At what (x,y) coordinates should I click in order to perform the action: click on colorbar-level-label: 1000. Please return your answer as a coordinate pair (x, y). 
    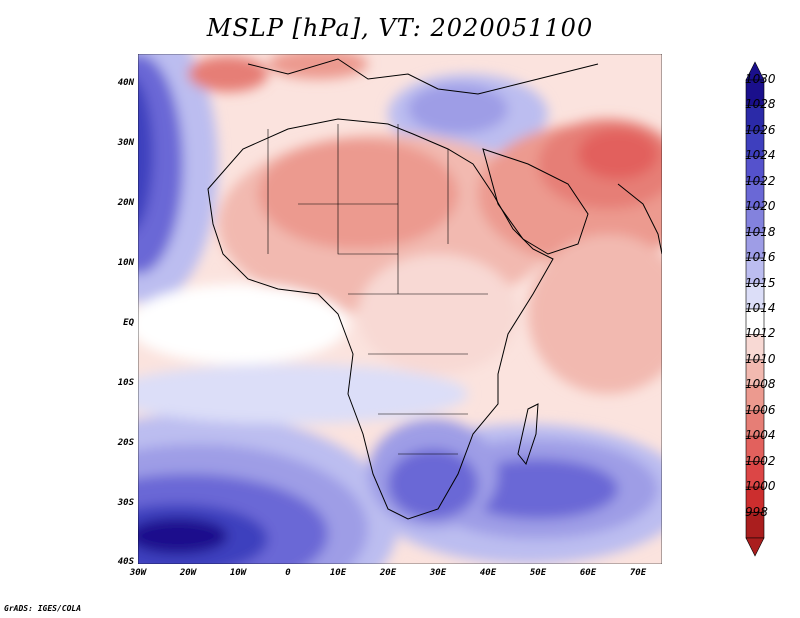
    Looking at the image, I should click on (760, 486).